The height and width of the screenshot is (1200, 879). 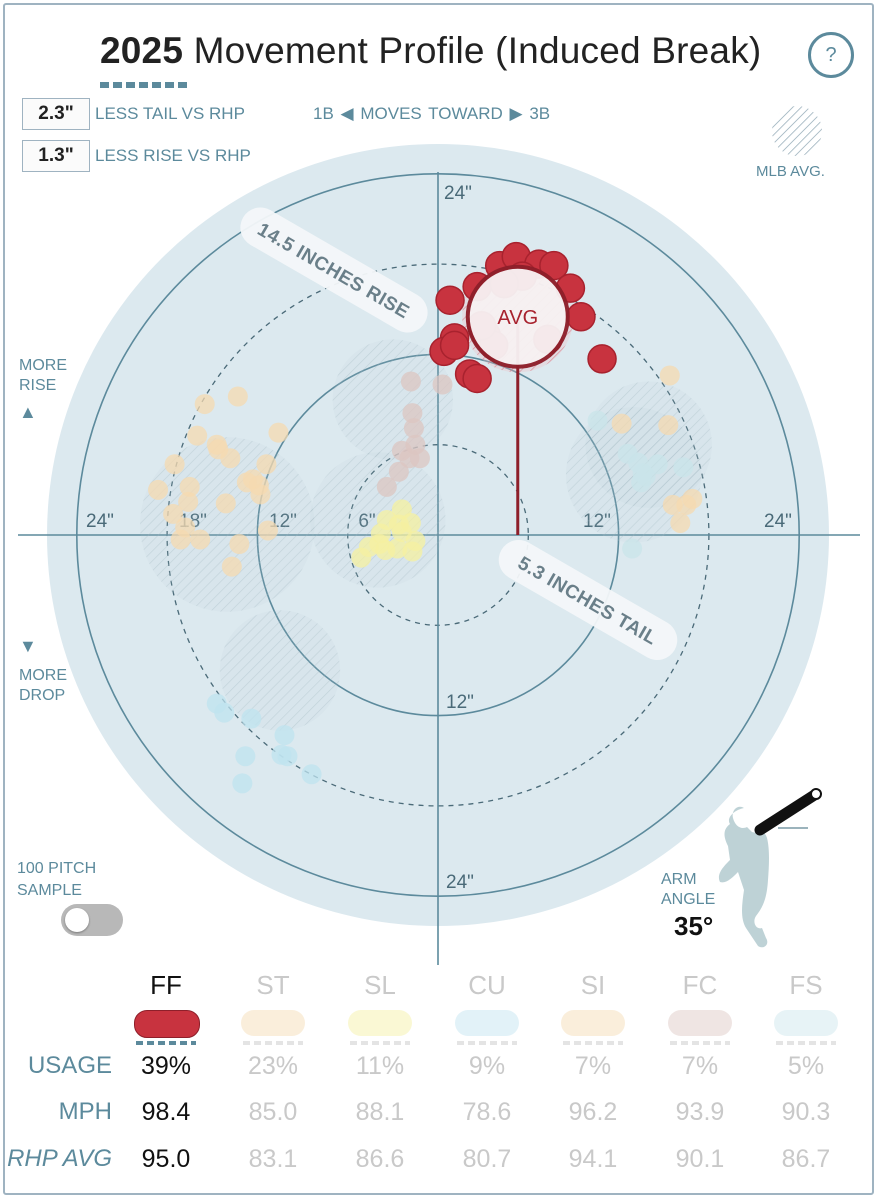 What do you see at coordinates (431, 114) in the screenshot?
I see `moves-toward-label: 1B ◀ MOVES TOWARD ▶ 3B` at bounding box center [431, 114].